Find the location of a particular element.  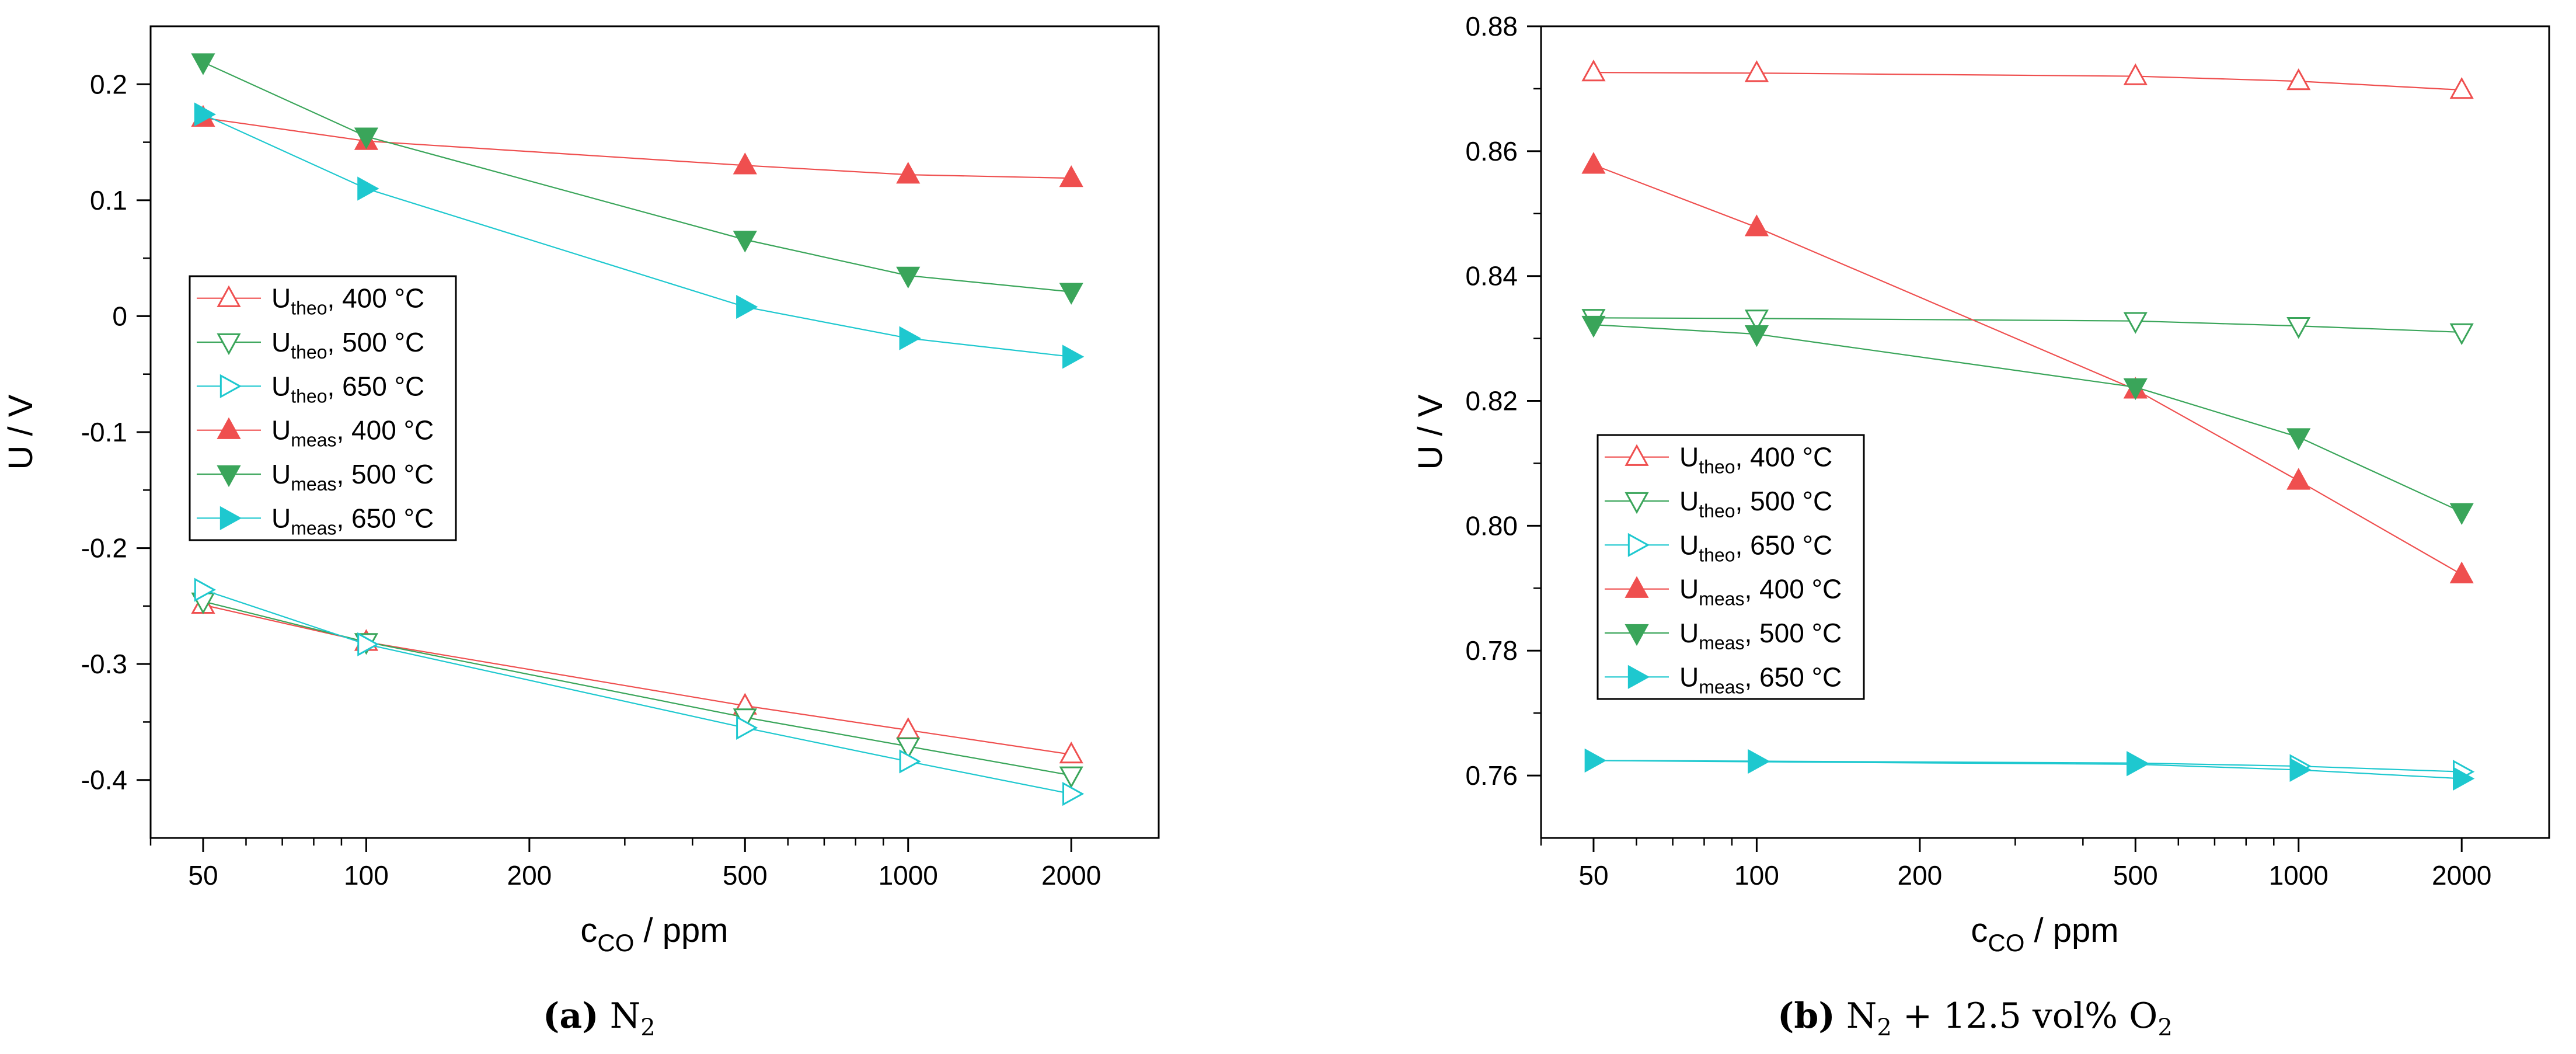

caption-b-label: (b) is located at coordinates (1806, 1016).